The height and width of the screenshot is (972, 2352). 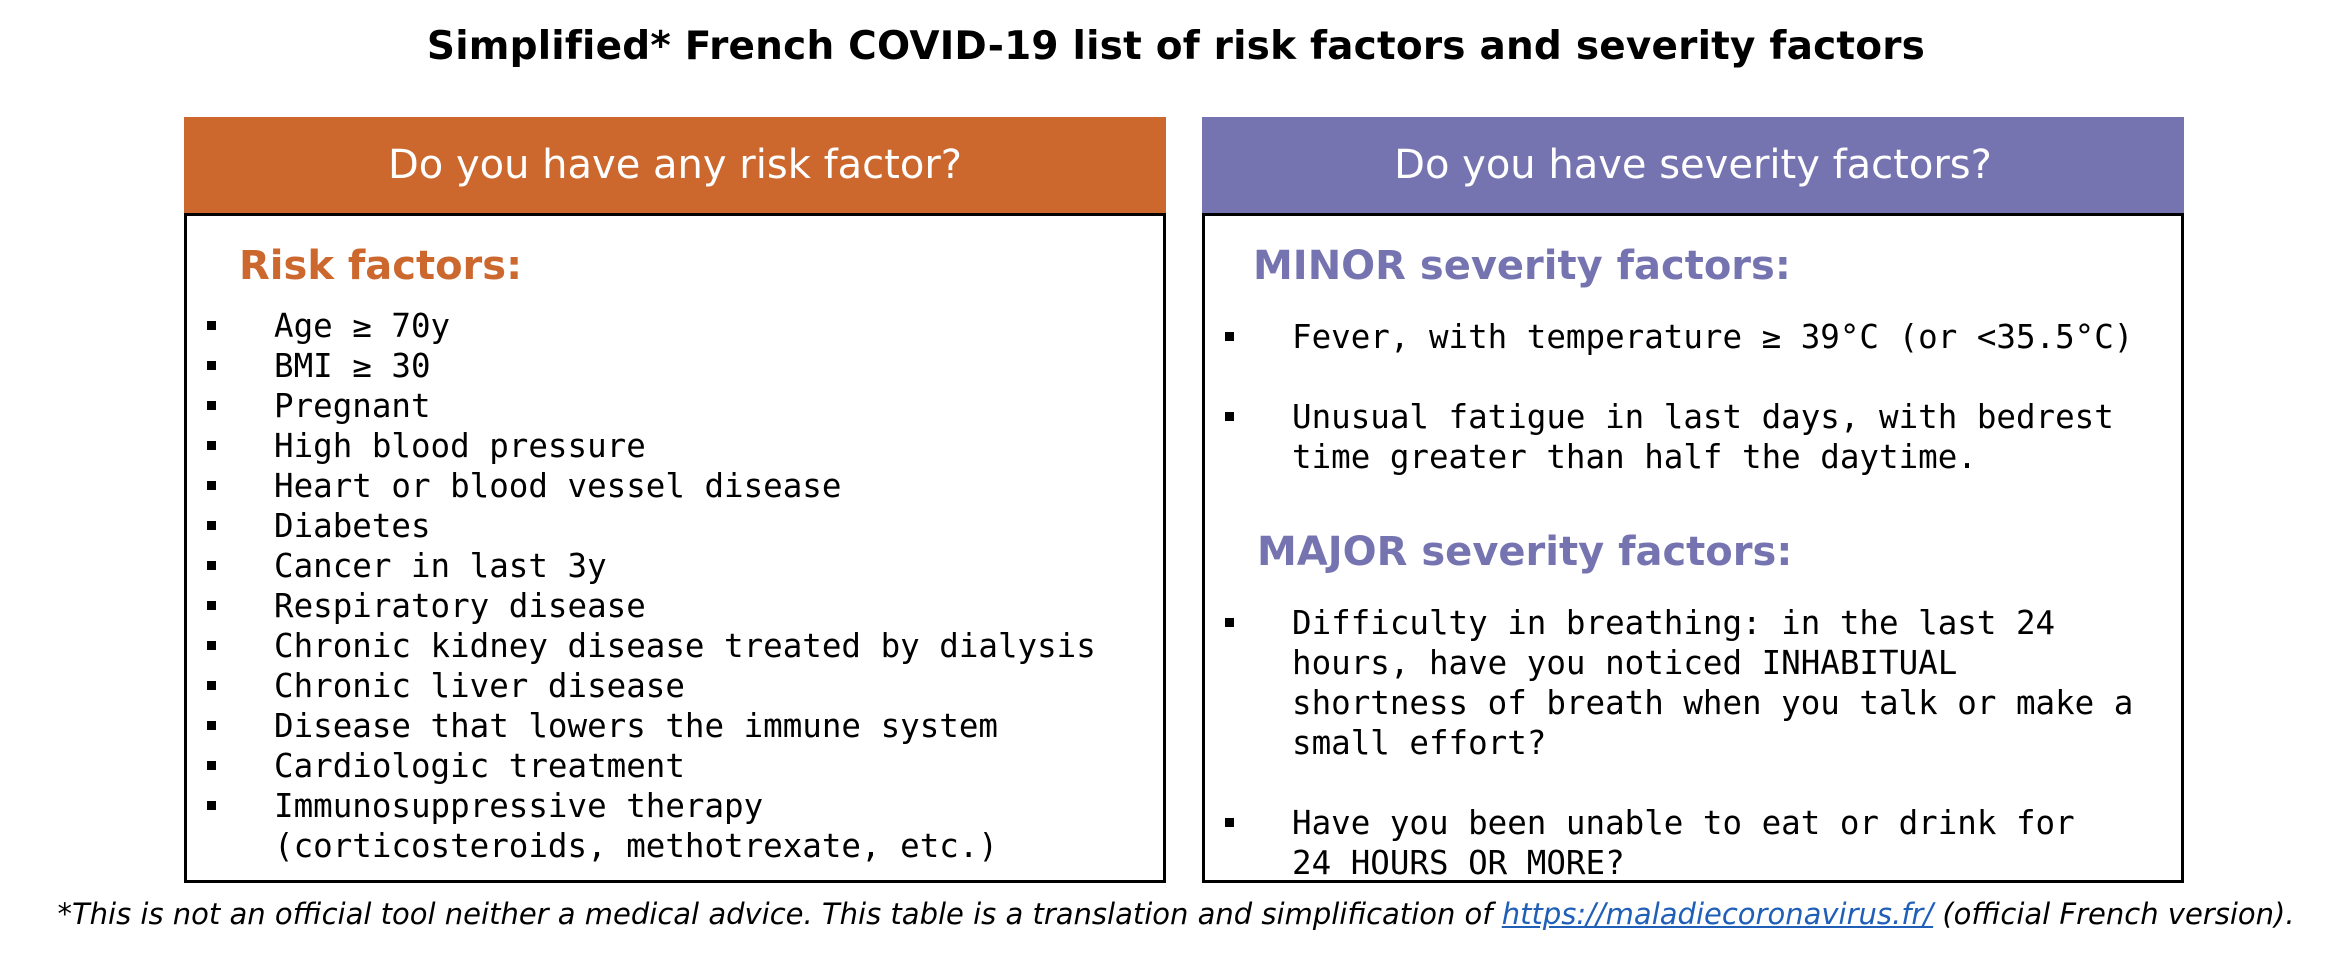 I want to click on list-item: Cardiologic treatment, so click(x=667, y=766).